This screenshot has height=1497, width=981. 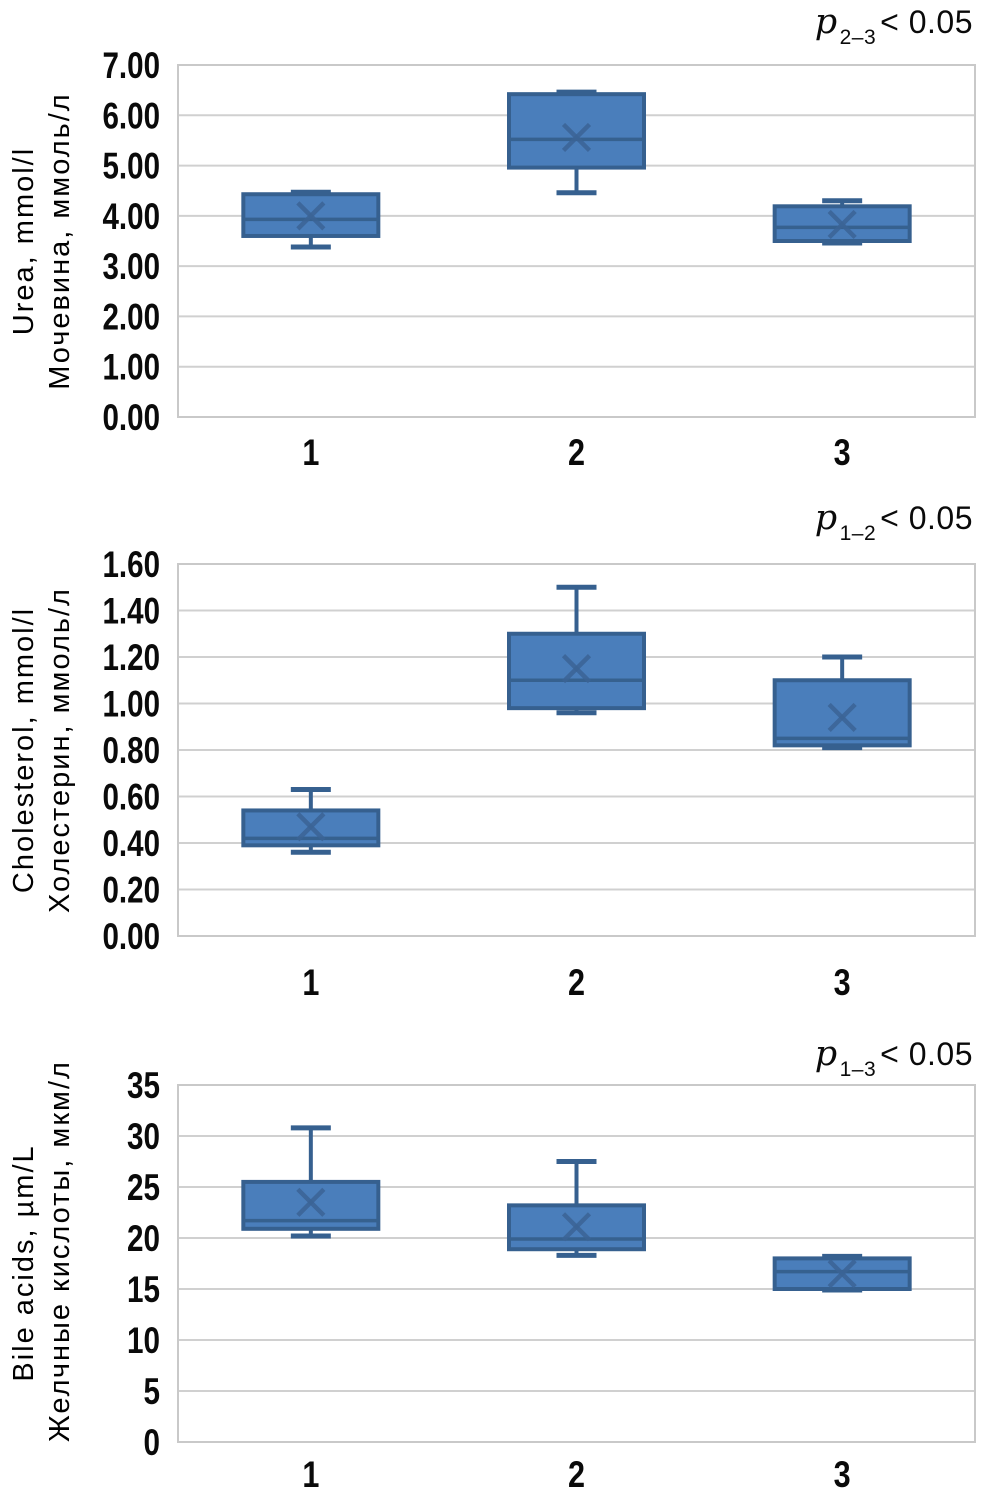 I want to click on y-tick-label: 30, so click(x=143, y=1136).